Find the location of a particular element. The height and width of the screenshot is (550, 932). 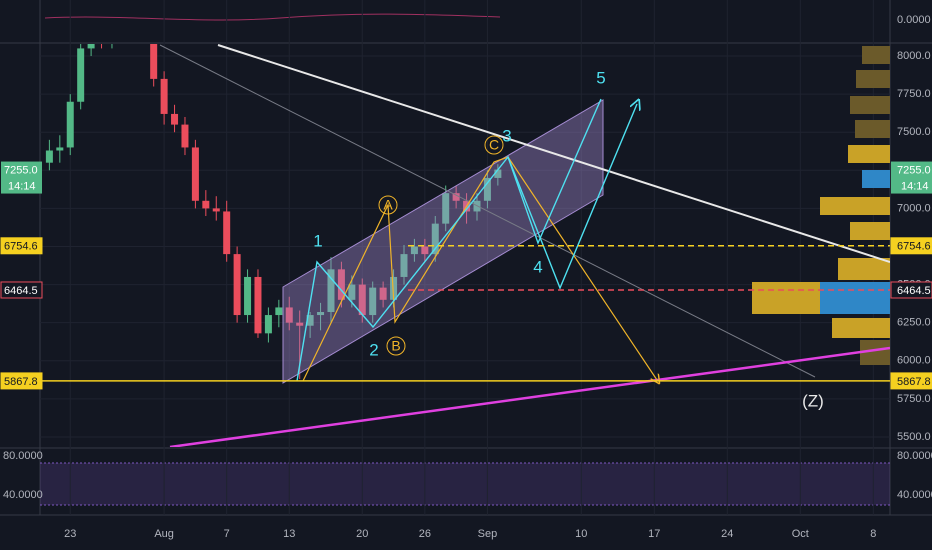

x-tick-label: 26 is located at coordinates (425, 534).